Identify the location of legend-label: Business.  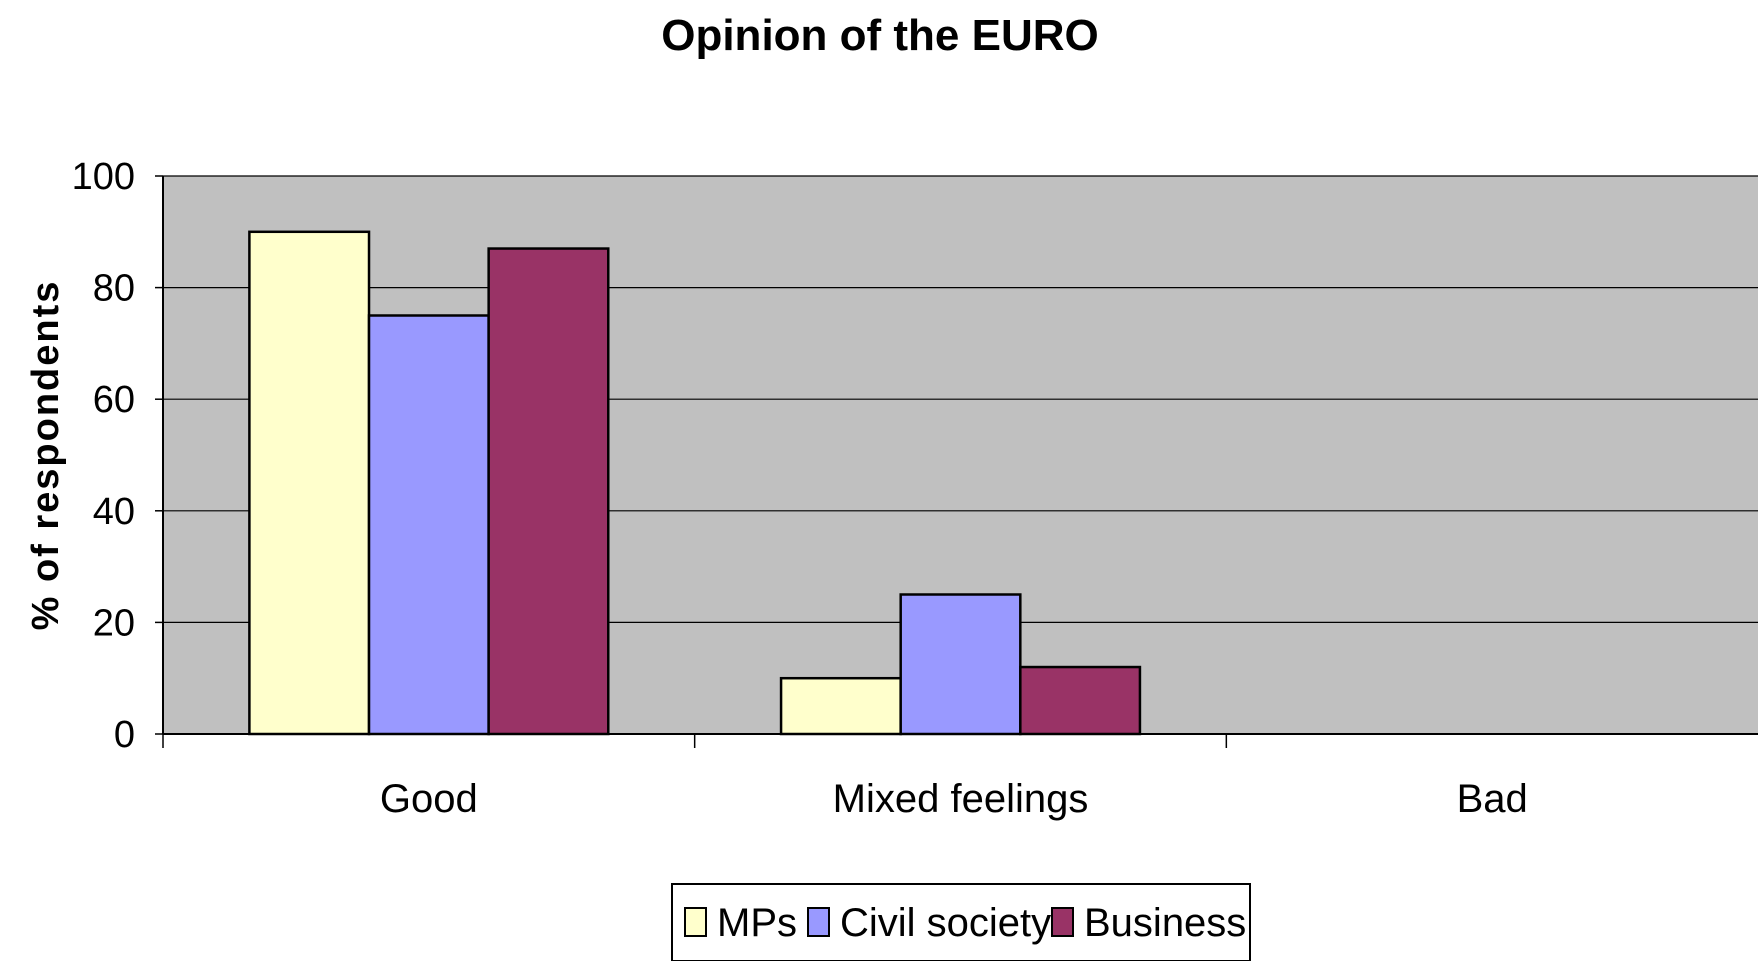
(1165, 923).